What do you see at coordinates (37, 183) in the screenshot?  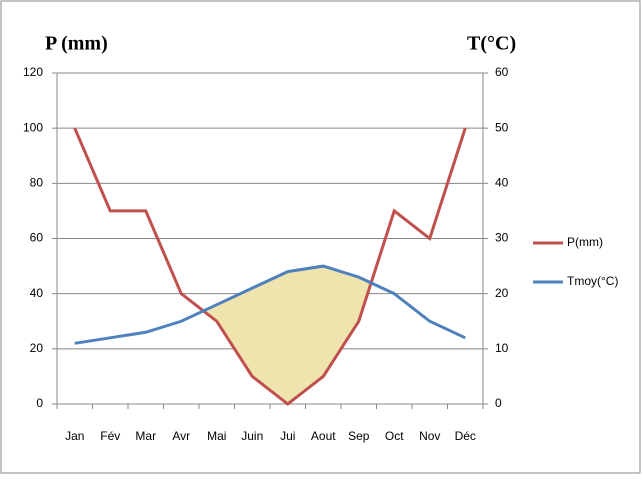 I see `y-tick-label: 80` at bounding box center [37, 183].